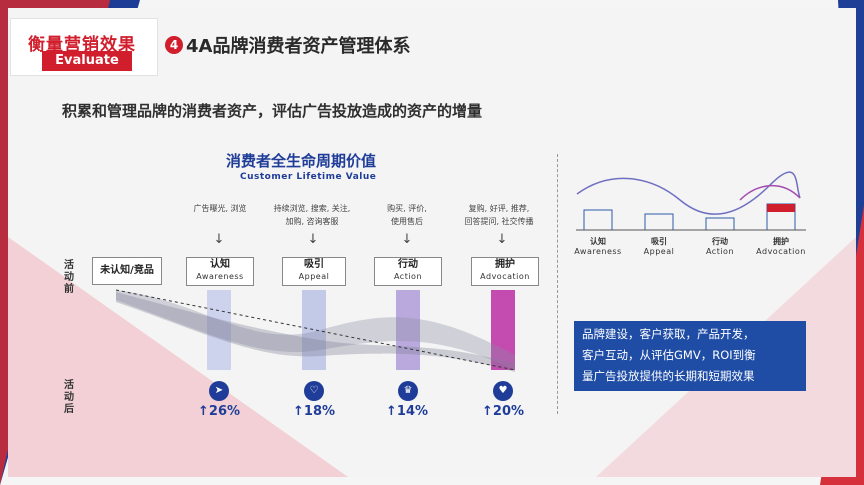 Image resolution: width=864 pixels, height=485 pixels. What do you see at coordinates (659, 251) in the screenshot?
I see `mini-label-en: Appeal` at bounding box center [659, 251].